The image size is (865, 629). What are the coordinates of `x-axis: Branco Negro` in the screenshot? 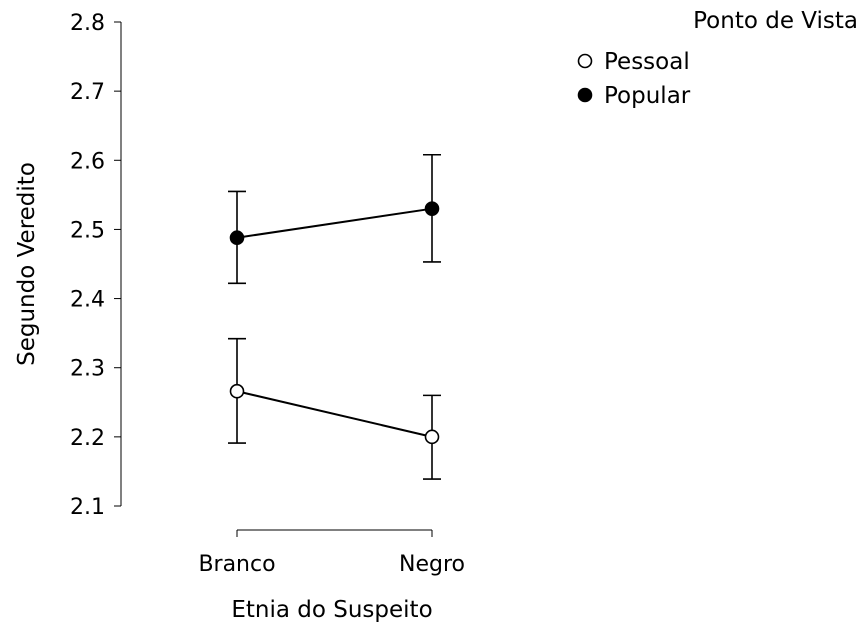 It's located at (331, 553).